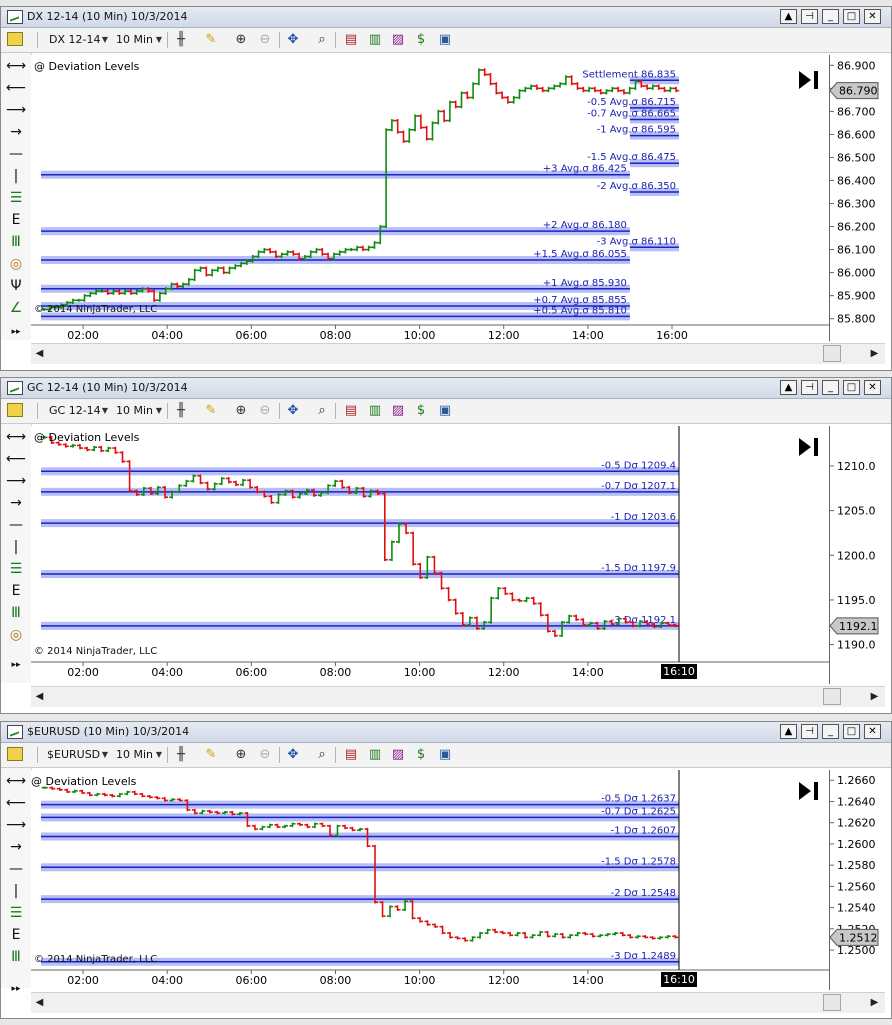 Image resolution: width=892 pixels, height=1025 pixels. I want to click on minimize-button: _, so click(830, 731).